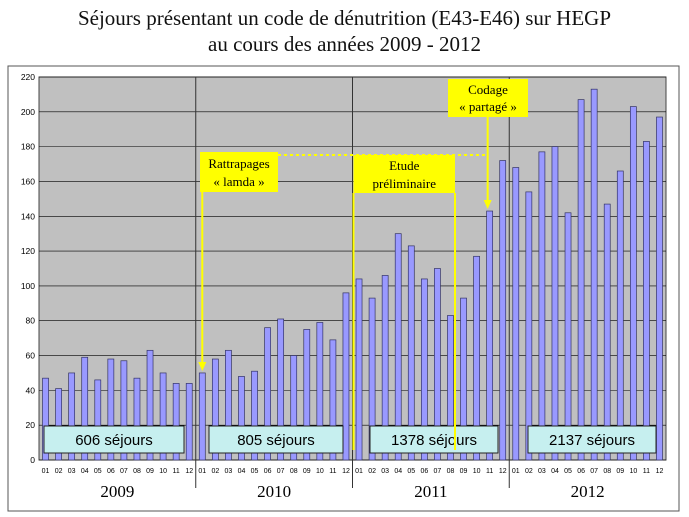  Describe the element at coordinates (344, 44) in the screenshot. I see `chart-title-line2: au cours des années 2009 - 2012` at that location.